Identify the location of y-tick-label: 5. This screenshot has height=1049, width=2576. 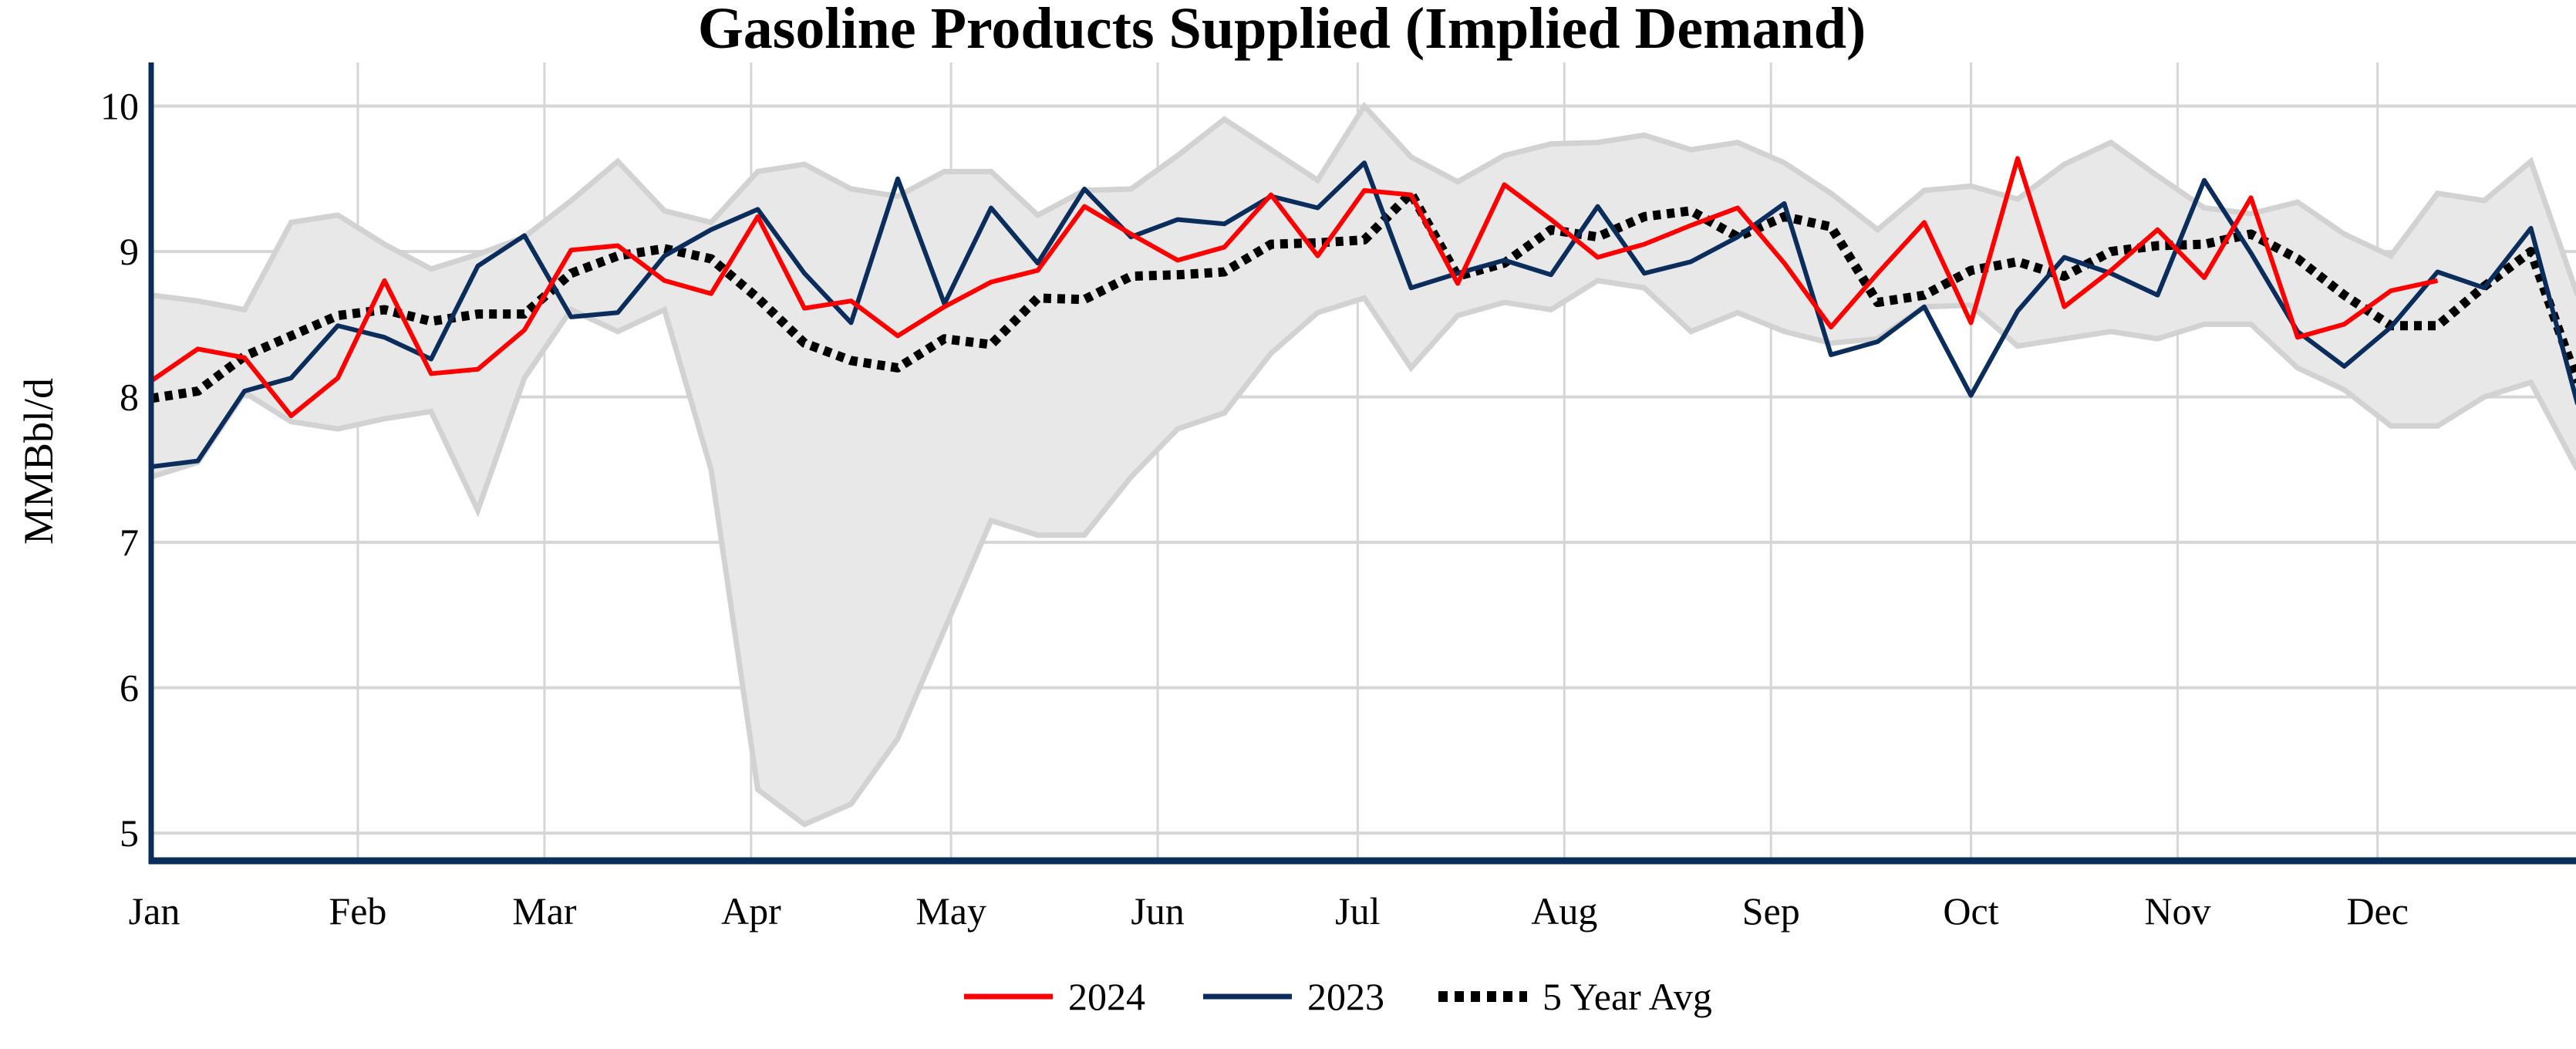
(129, 833).